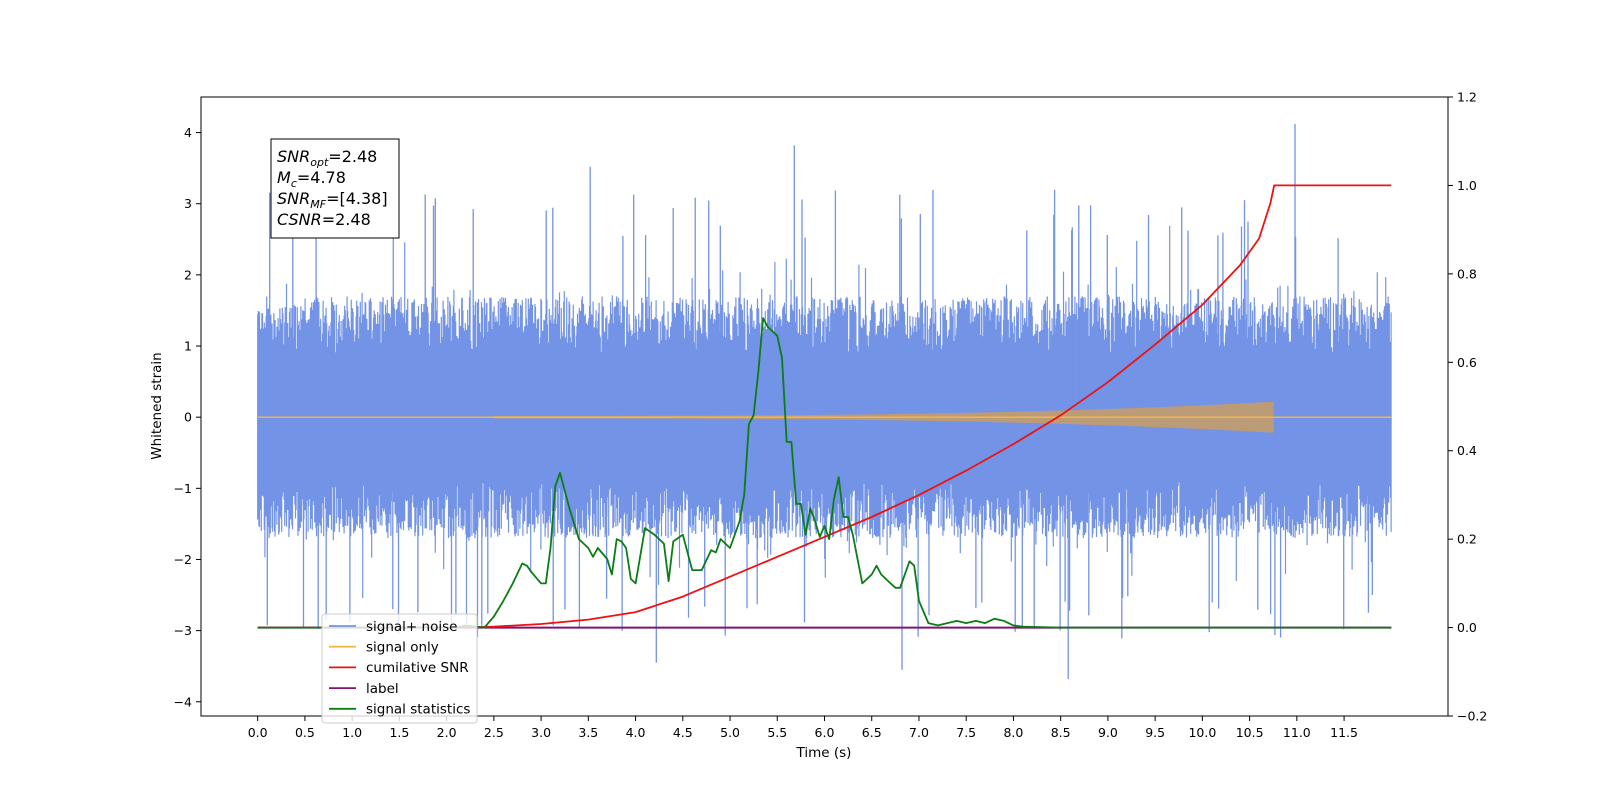  What do you see at coordinates (683, 732) in the screenshot?
I see `x-tick-label: 4.5` at bounding box center [683, 732].